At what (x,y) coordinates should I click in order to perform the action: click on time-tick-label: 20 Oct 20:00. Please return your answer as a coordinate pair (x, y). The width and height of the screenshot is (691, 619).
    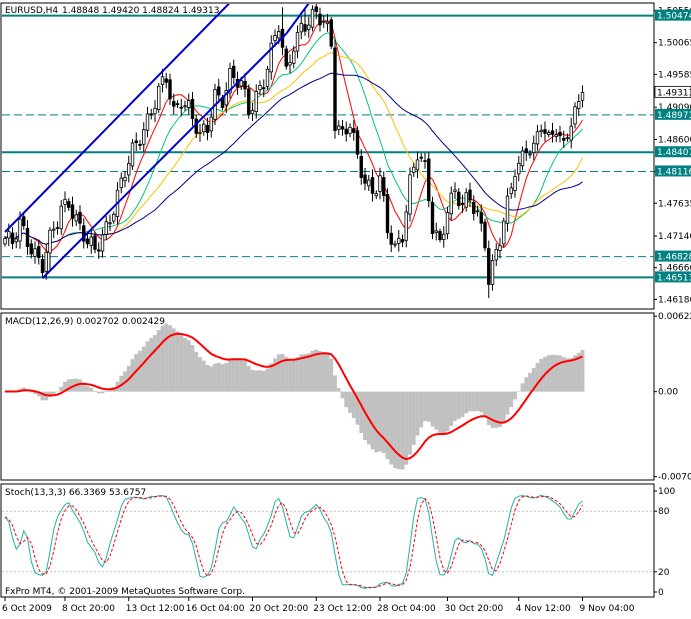
    Looking at the image, I should click on (279, 609).